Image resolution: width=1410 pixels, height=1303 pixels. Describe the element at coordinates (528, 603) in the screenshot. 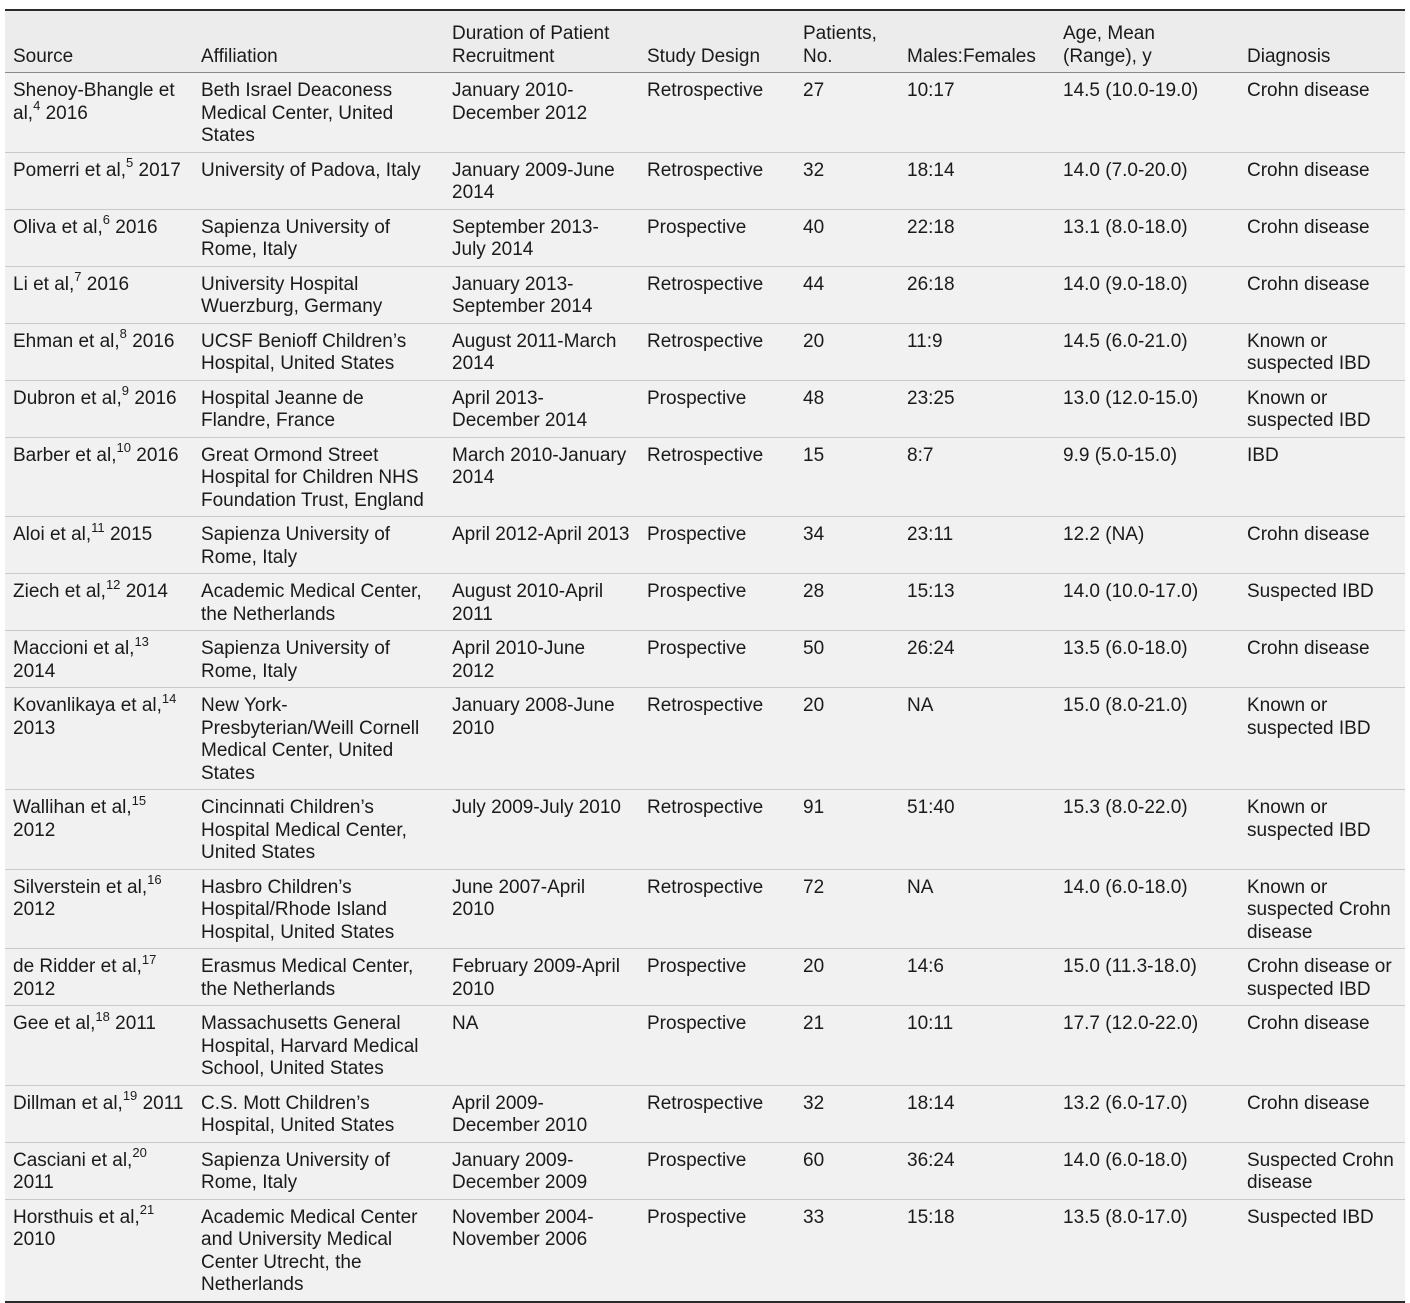

I see `cell-duration: August 2010-April 2011` at that location.